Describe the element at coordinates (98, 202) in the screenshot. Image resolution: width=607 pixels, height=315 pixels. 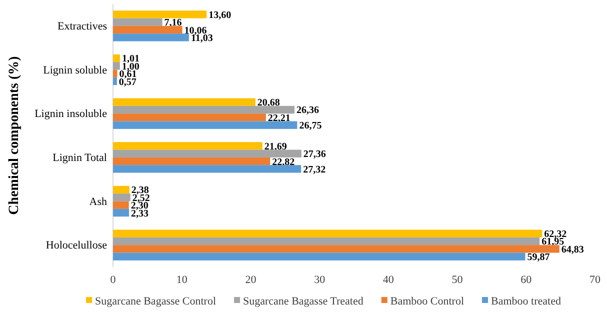
I see `y-tick-label: Ash` at that location.